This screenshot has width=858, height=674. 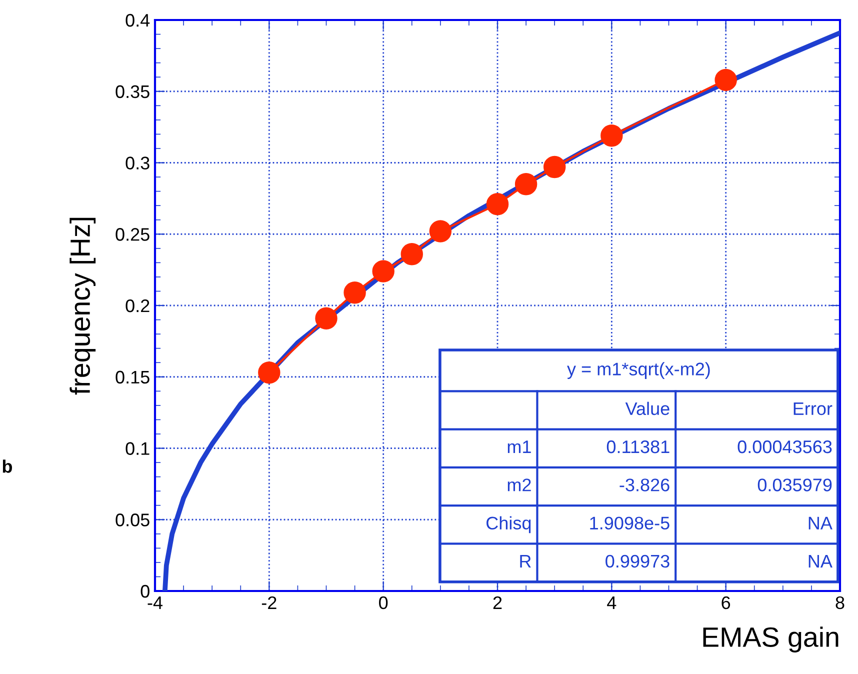 What do you see at coordinates (611, 602) in the screenshot?
I see `x-tick-label: 4` at bounding box center [611, 602].